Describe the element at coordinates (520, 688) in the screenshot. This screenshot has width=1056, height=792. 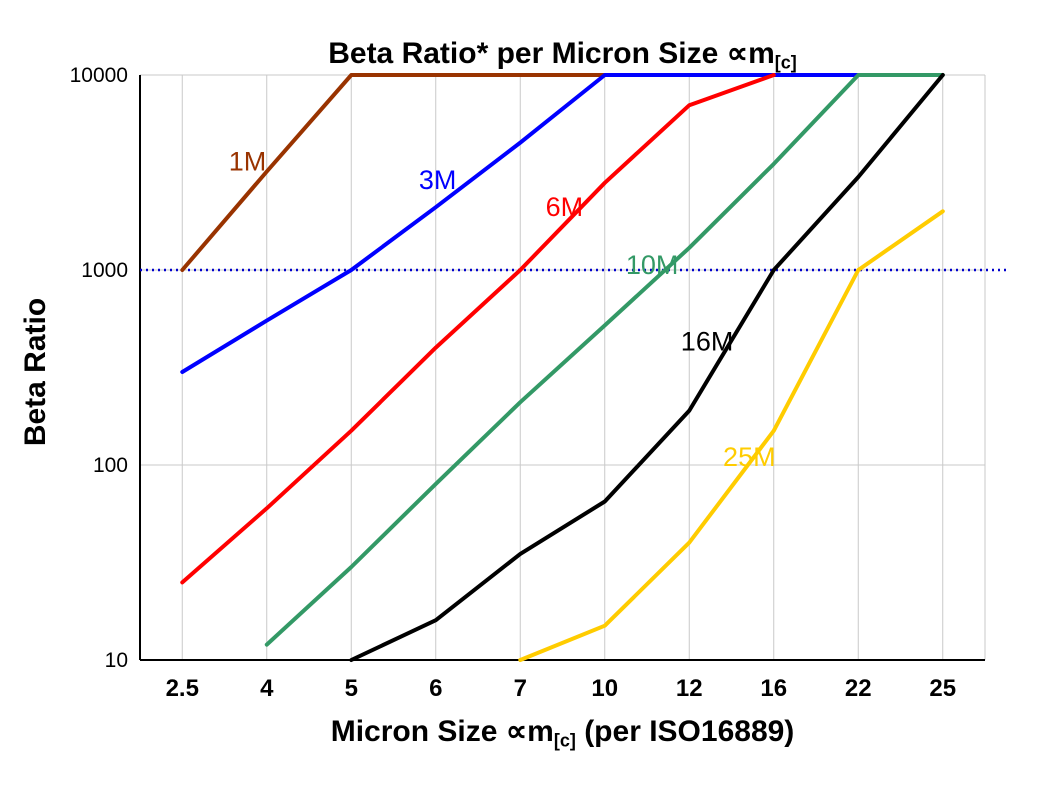
I see `x-tick-label: 7` at that location.